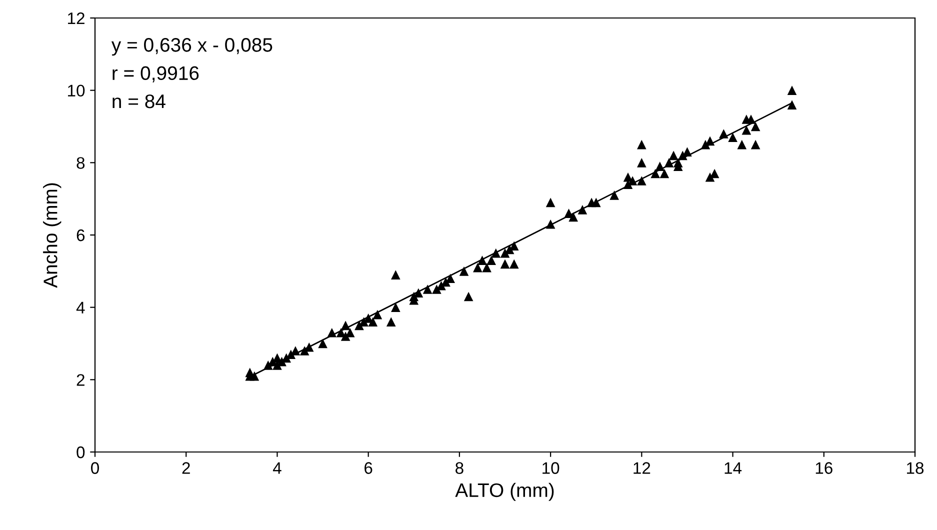 The image size is (937, 530). What do you see at coordinates (186, 468) in the screenshot?
I see `x-tick-label: 2` at bounding box center [186, 468].